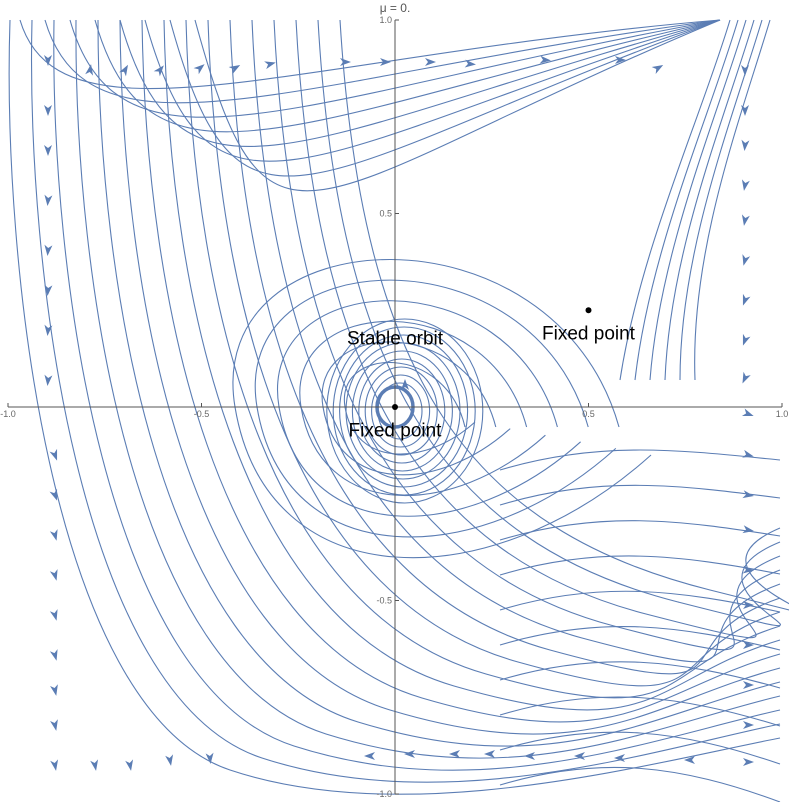 This screenshot has width=789, height=802. I want to click on y-tick-label: -1.0, so click(384, 794).